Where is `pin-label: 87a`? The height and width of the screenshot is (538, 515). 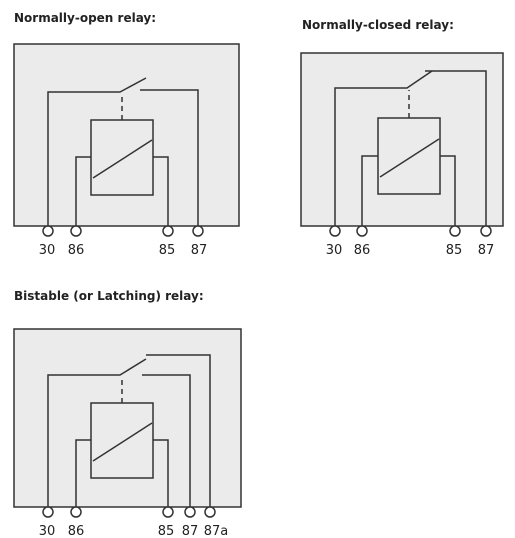
pin-label: 87a is located at coordinates (216, 531).